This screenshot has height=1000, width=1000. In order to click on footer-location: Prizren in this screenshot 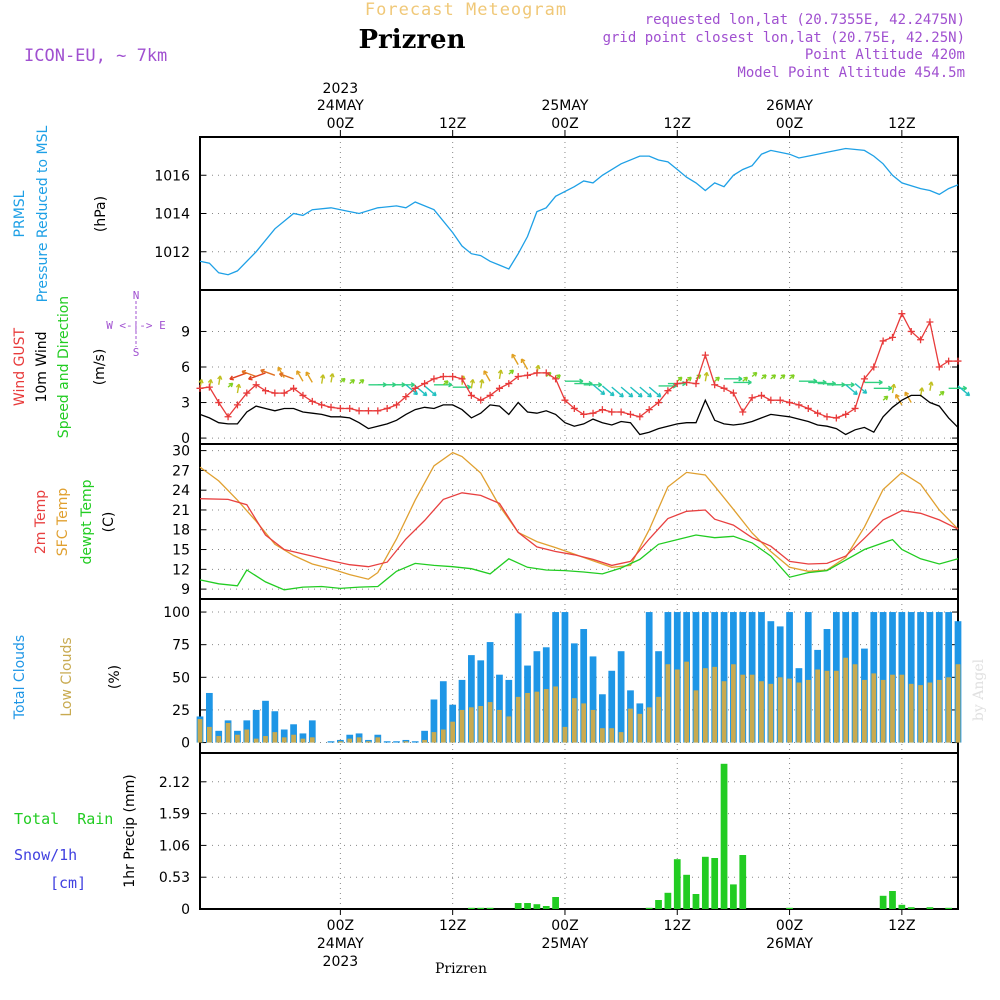, I will do `click(461, 969)`.